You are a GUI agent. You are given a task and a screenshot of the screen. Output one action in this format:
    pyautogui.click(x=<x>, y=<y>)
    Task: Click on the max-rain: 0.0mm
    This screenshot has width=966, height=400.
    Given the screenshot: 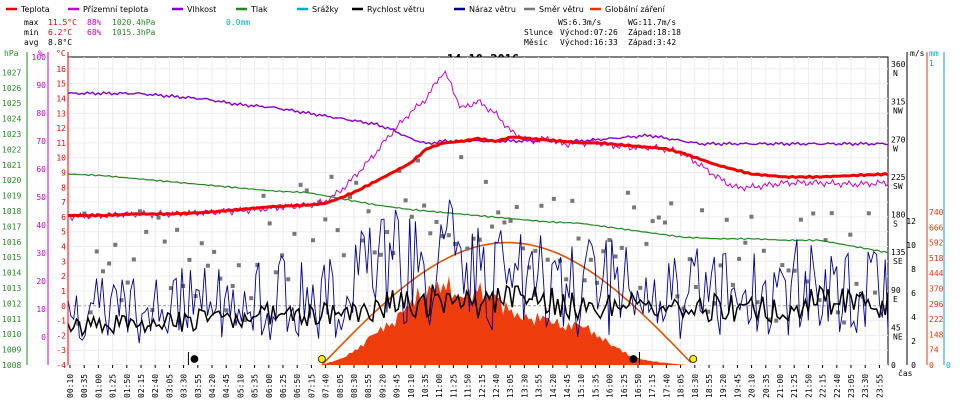 What is the action you would take?
    pyautogui.click(x=238, y=22)
    